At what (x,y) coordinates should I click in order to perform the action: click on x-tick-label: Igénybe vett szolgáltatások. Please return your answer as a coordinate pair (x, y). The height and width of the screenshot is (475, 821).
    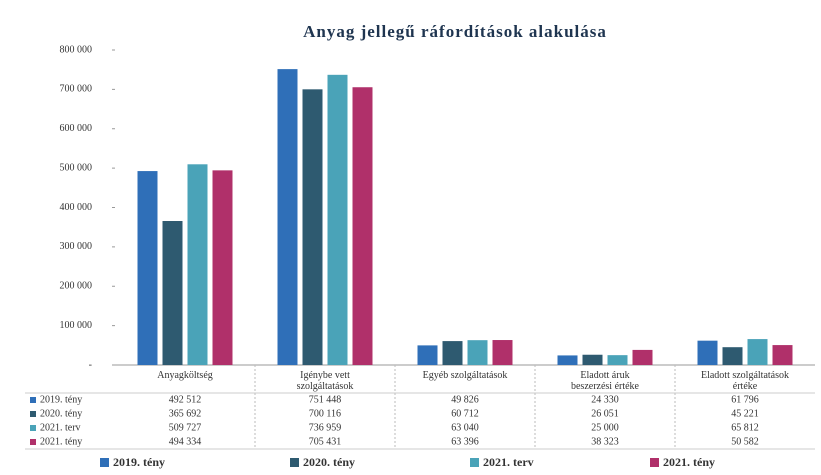
    Looking at the image, I should click on (325, 381).